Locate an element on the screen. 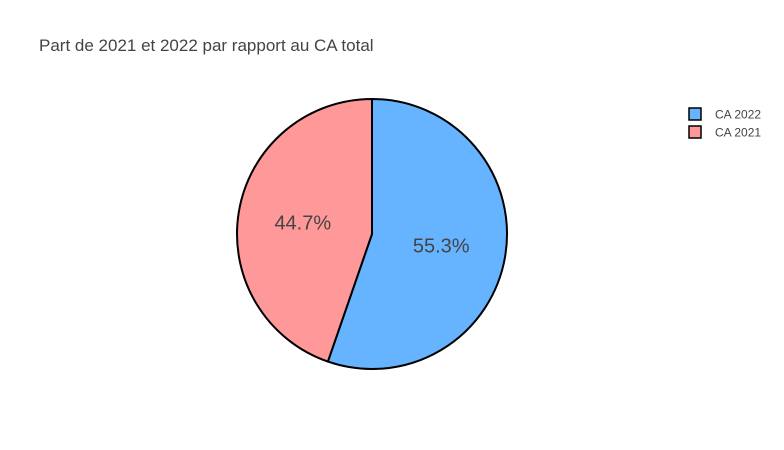  pie-label-ca-2022: 55.3% is located at coordinates (441, 247).